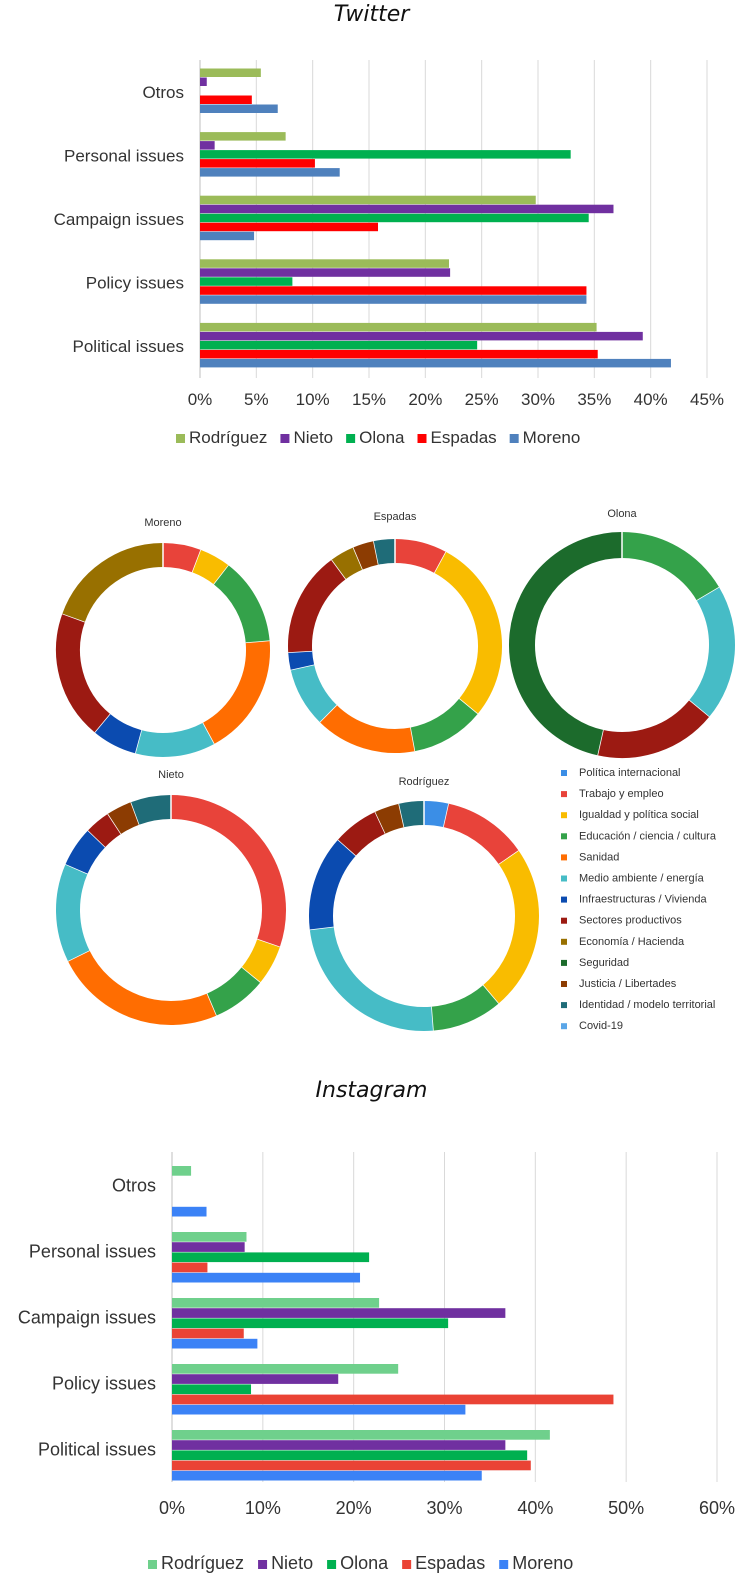 The width and height of the screenshot is (743, 1575). Describe the element at coordinates (632, 942) in the screenshot. I see `topic-legend-label-economia-hacienda: Economía / Hacienda` at that location.